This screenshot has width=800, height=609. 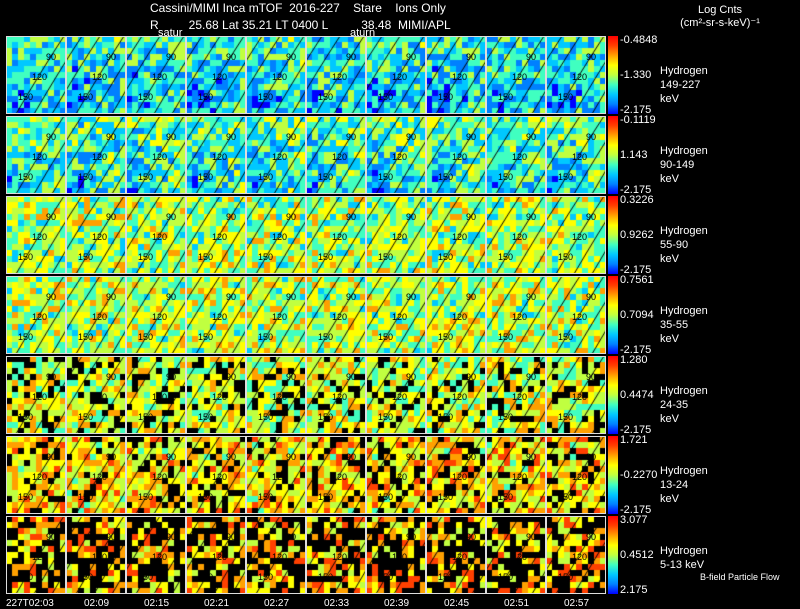 I want to click on colorbar-header: Log Cnts (cm²-sr-s-keV)⁻¹, so click(x=720, y=17).